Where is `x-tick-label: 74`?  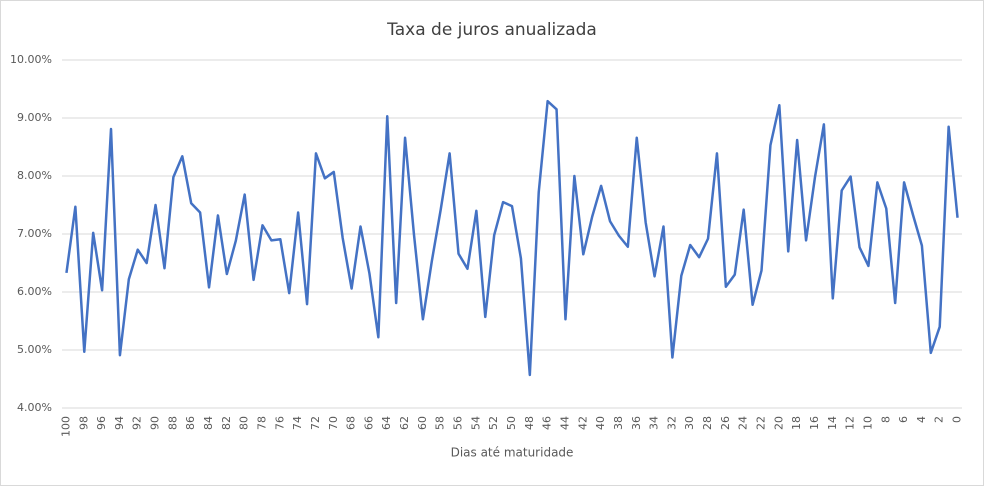
x-tick-label: 74 is located at coordinates (297, 423).